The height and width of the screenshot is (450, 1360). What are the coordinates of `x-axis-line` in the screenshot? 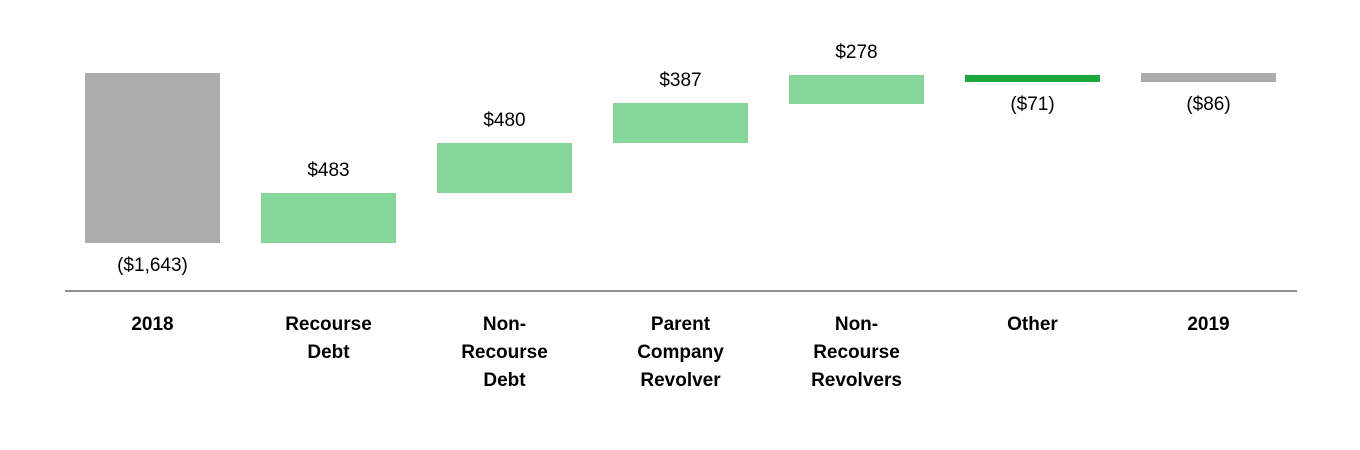 It's located at (681, 291).